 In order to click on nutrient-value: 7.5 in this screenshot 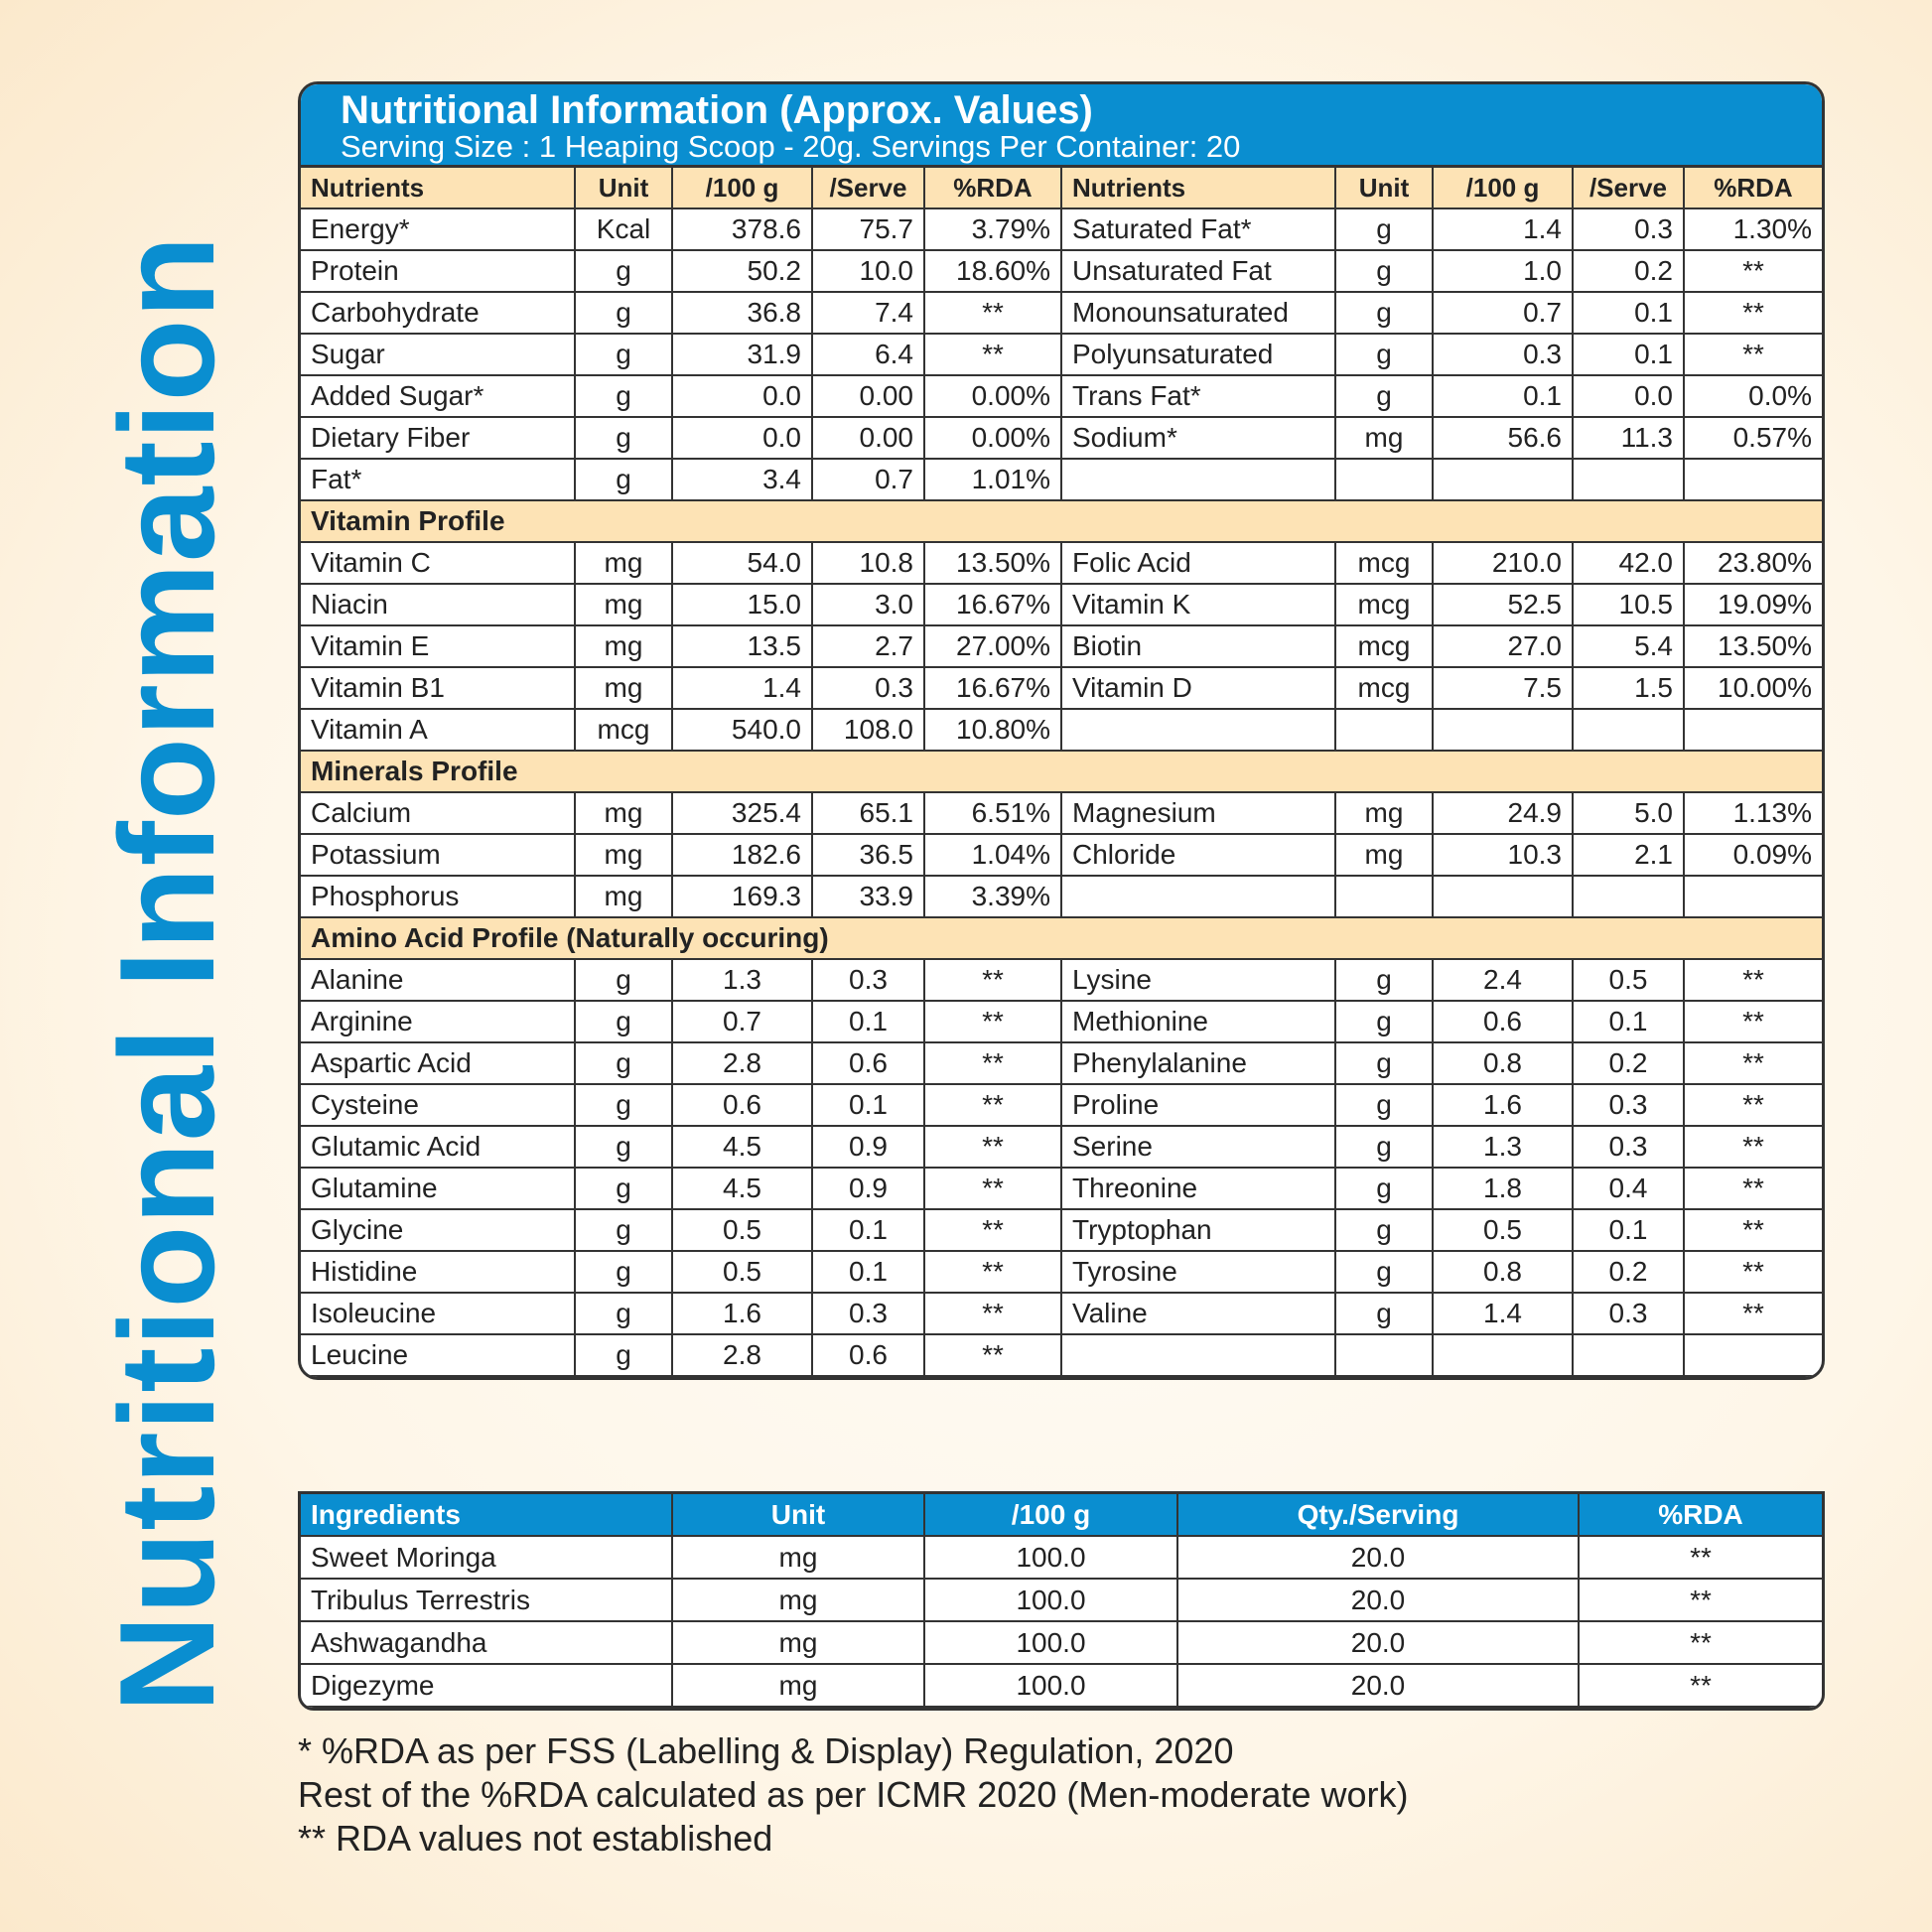, I will do `click(1503, 688)`.